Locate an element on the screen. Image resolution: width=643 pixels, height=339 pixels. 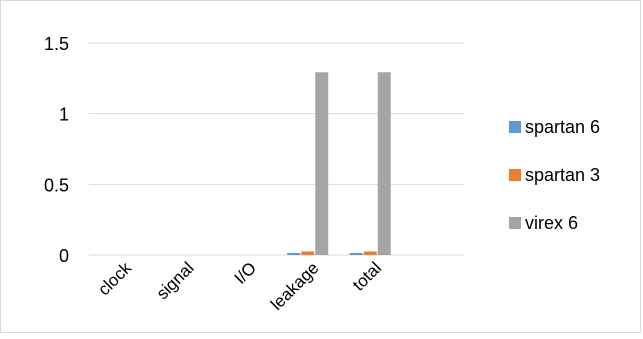
bars is located at coordinates (339, 163).